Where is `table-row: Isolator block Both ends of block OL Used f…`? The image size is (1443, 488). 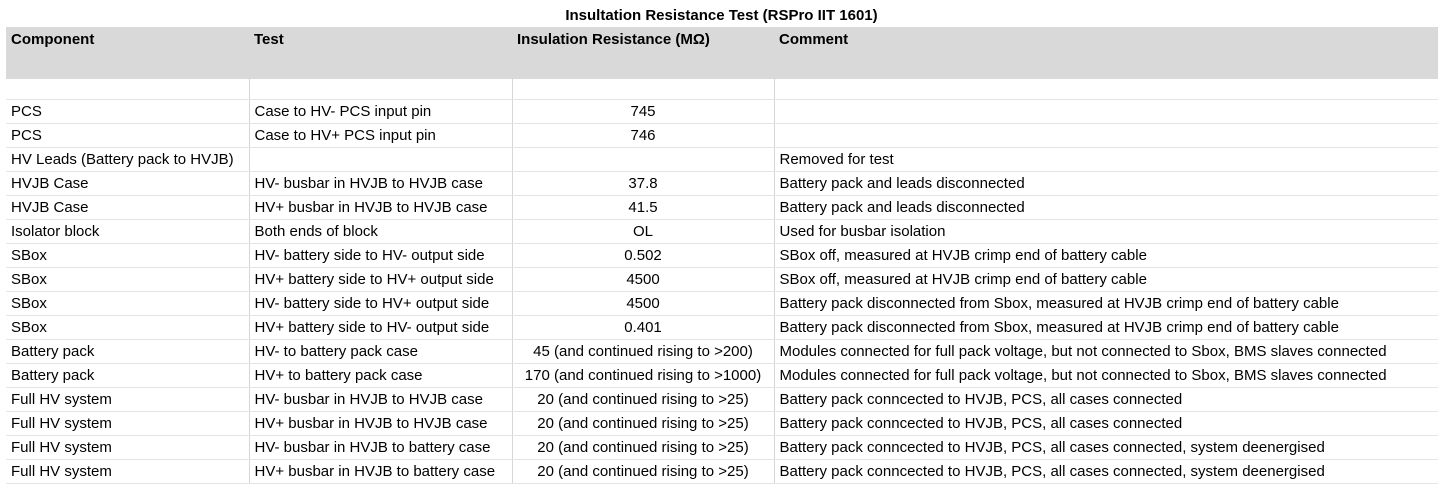 table-row: Isolator block Both ends of block OL Used f… is located at coordinates (722, 231).